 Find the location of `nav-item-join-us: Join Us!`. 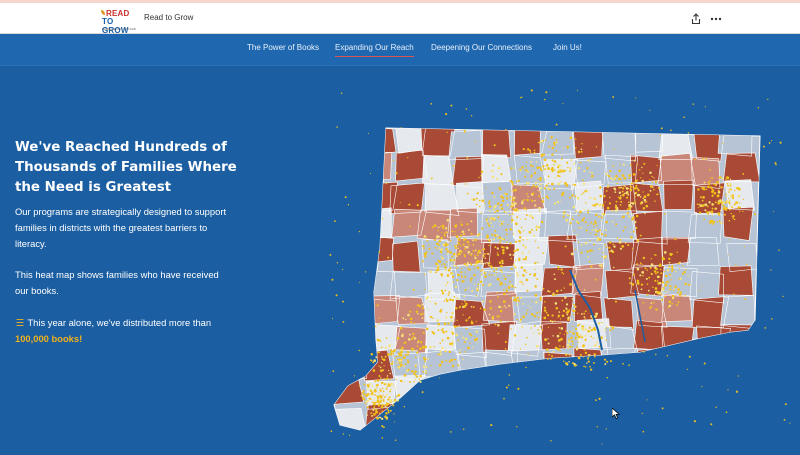

nav-item-join-us: Join Us! is located at coordinates (567, 47).